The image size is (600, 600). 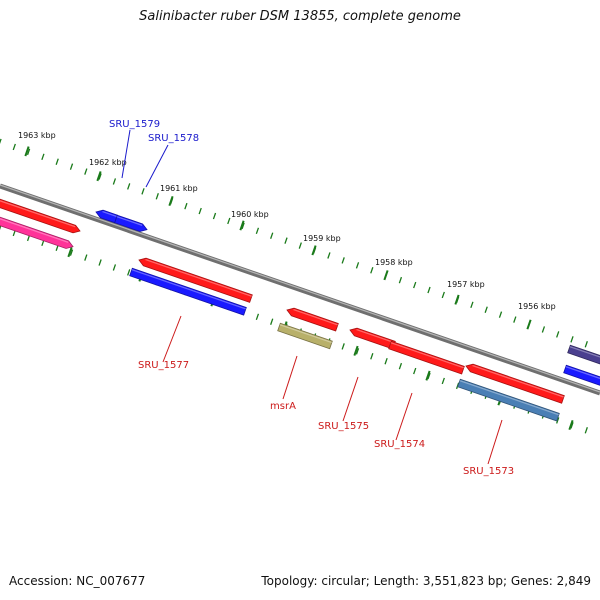 I want to click on gene-feature-f12, so click(x=508, y=400).